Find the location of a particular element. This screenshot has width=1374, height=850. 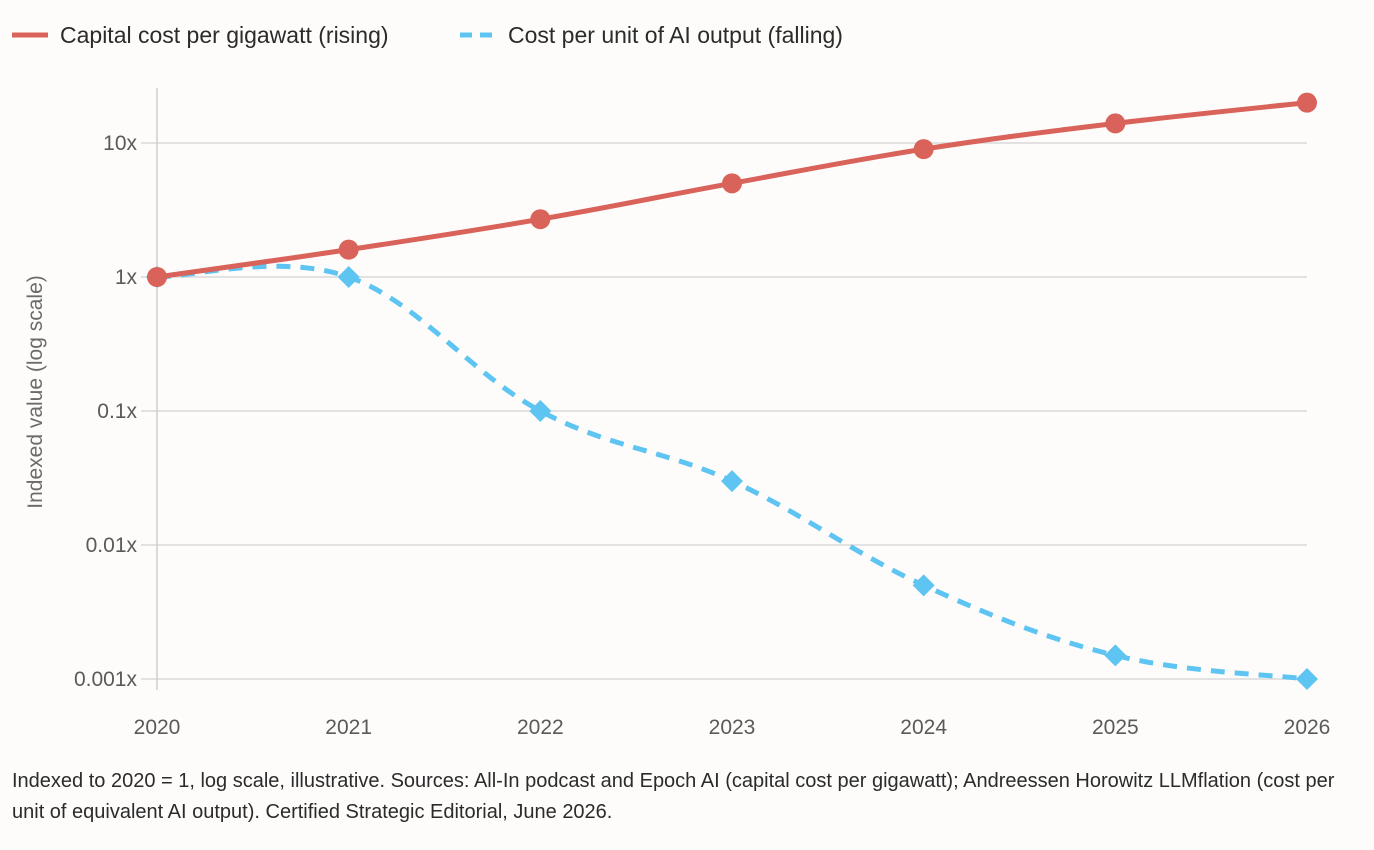

x-tick-labels: 2020 2021 2022 2023 2024 2025 2026 is located at coordinates (732, 727).